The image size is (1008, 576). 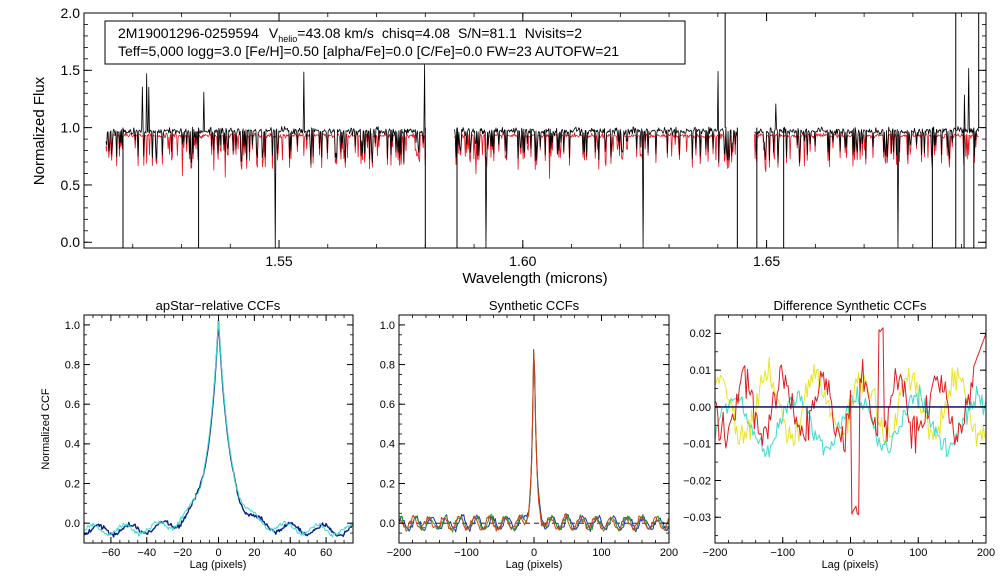 What do you see at coordinates (697, 518) in the screenshot?
I see `y-tick-label: −0.03` at bounding box center [697, 518].